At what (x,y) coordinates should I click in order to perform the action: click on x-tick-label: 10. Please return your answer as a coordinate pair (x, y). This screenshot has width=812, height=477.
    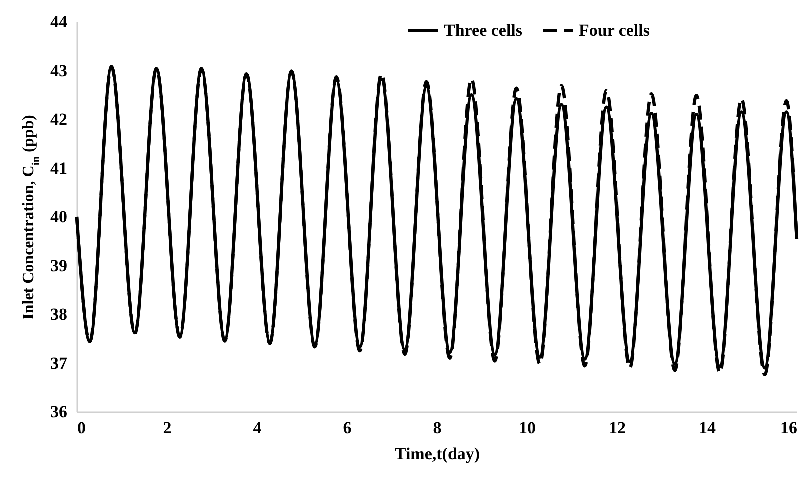
    Looking at the image, I should click on (527, 428).